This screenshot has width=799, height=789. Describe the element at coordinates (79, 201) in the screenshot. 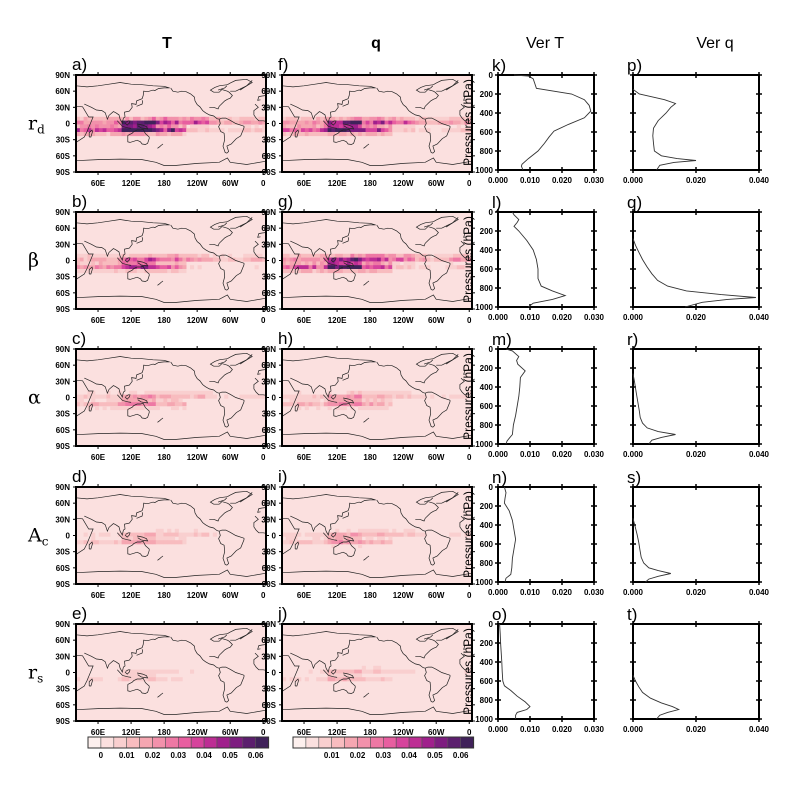

I see `panel-label: b)` at that location.